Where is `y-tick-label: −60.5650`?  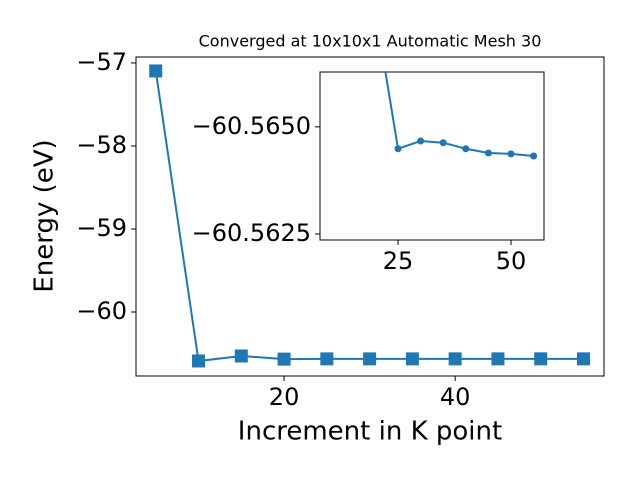 y-tick-label: −60.5650 is located at coordinates (251, 126).